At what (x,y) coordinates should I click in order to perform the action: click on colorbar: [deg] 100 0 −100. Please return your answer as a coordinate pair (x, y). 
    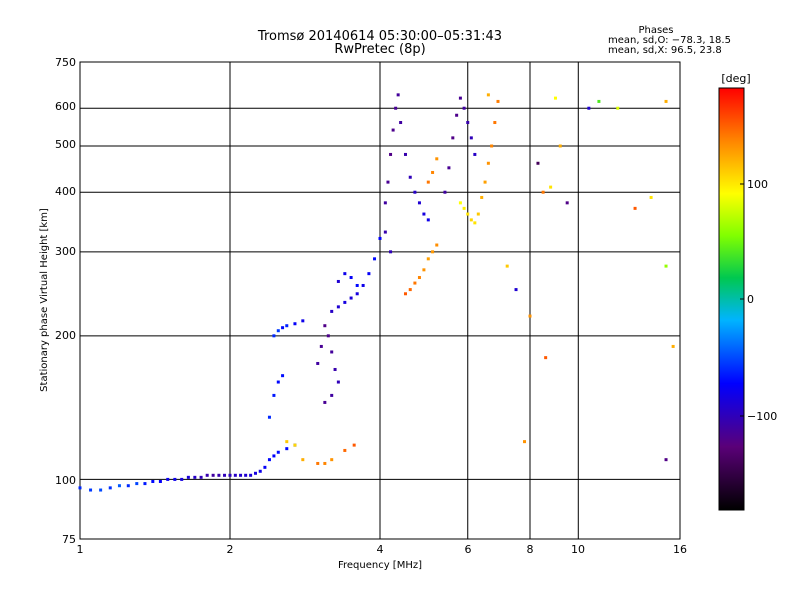
    Looking at the image, I should click on (747, 291).